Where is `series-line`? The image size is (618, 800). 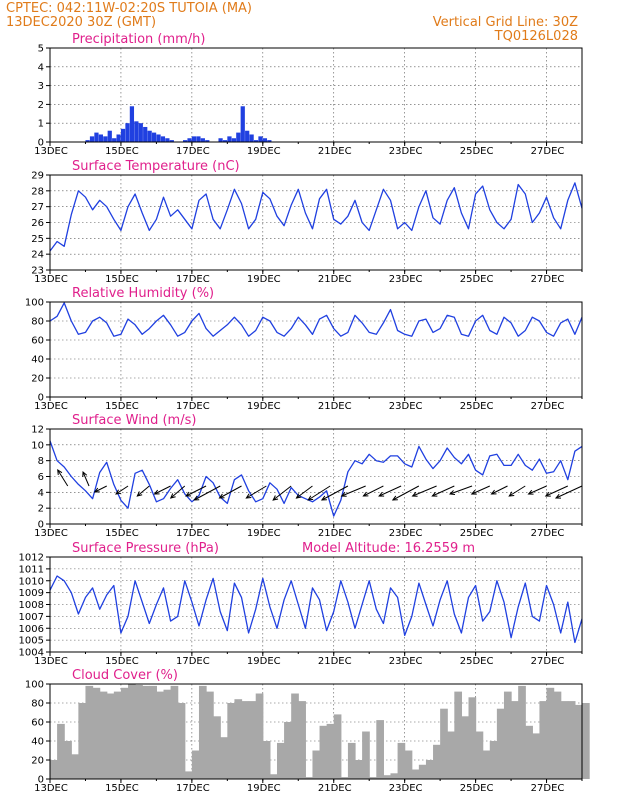 series-line is located at coordinates (316, 478).